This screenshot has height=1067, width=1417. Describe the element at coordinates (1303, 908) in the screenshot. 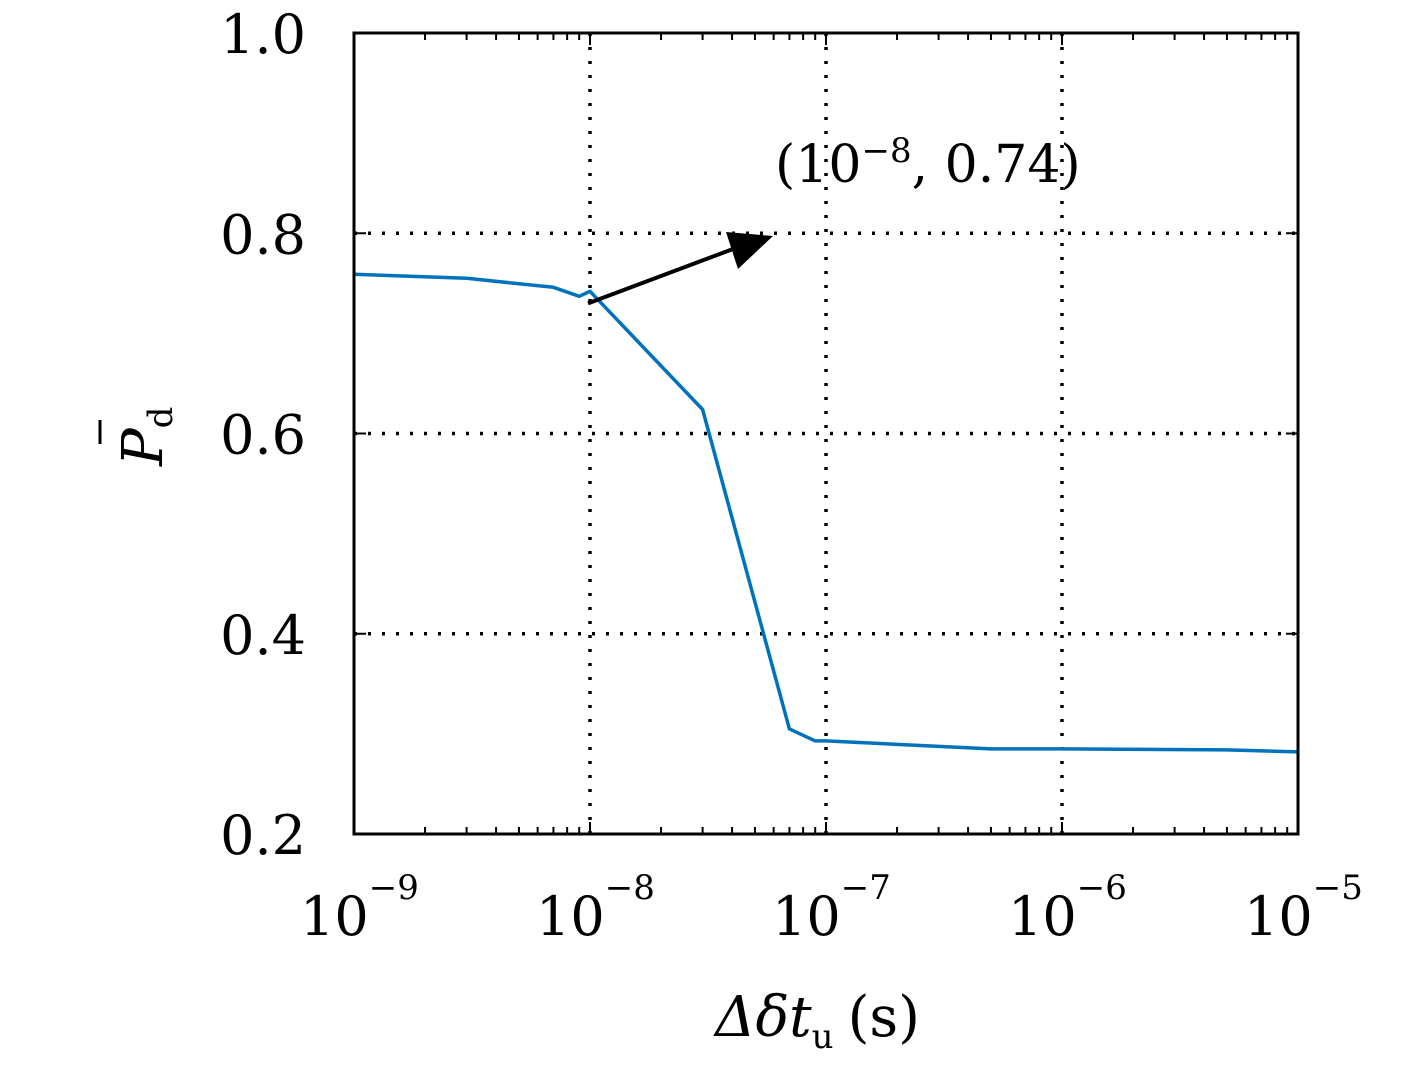

I see `x-tick-label: 10⁻⁵` at that location.